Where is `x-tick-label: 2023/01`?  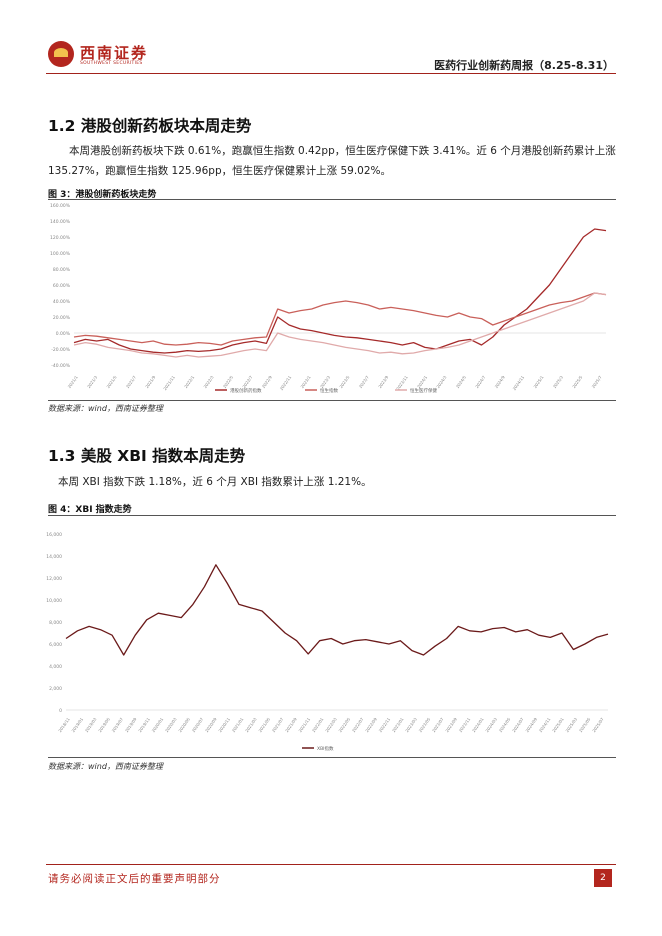 x-tick-label: 2023/01 is located at coordinates (398, 724).